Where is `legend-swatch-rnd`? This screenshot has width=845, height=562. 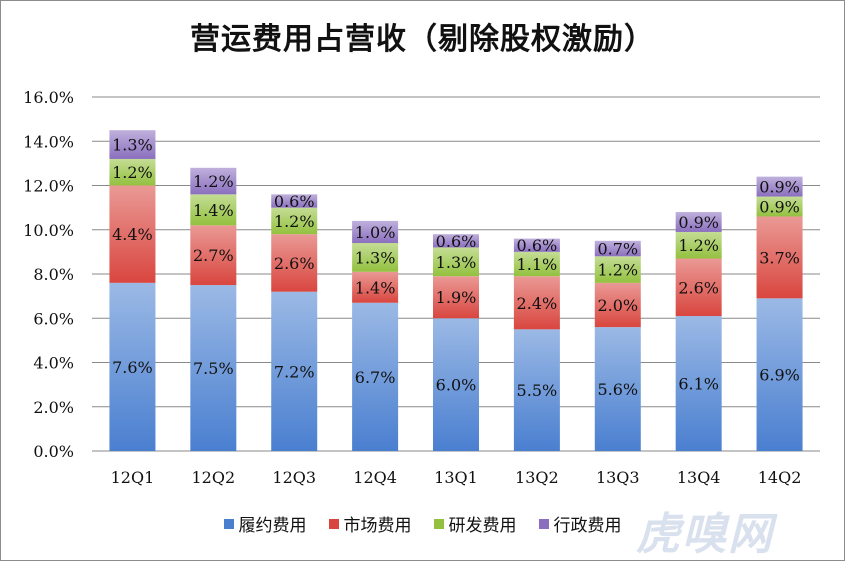
legend-swatch-rnd is located at coordinates (438, 523).